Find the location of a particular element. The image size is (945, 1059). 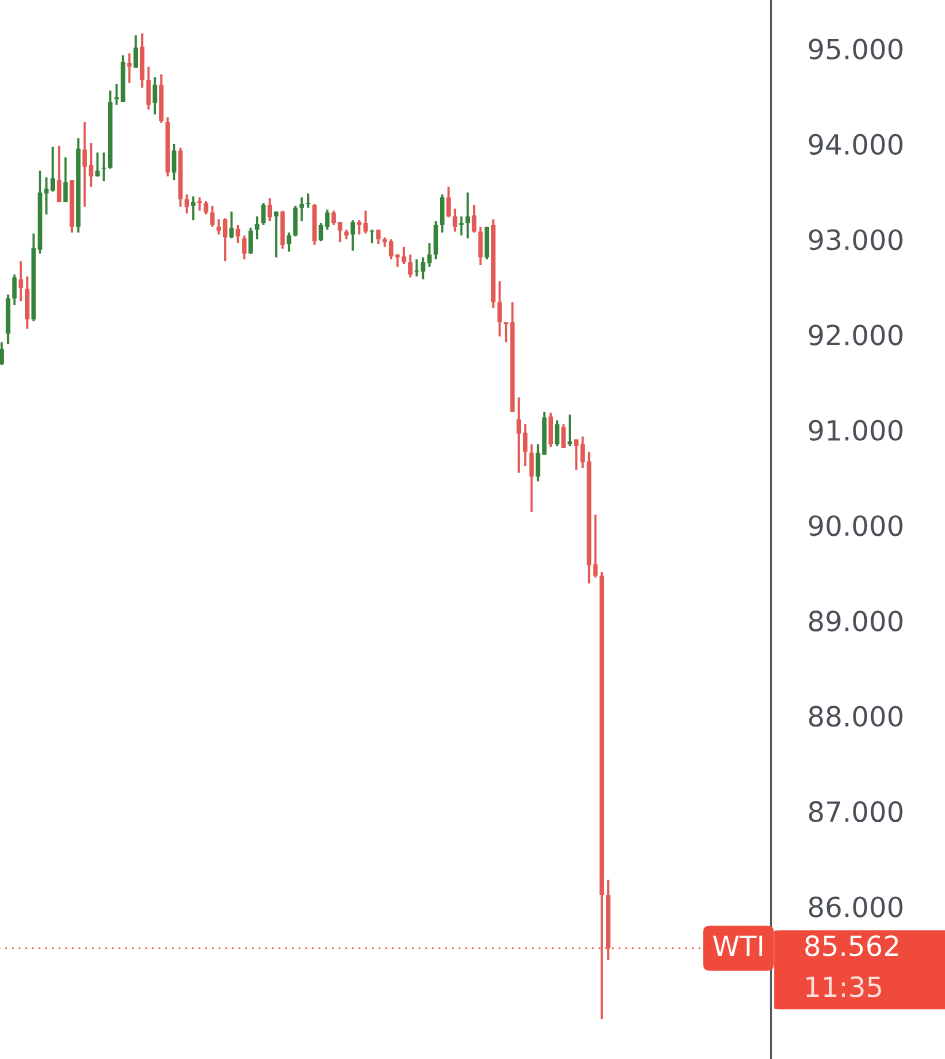

y-tick-label: 89.000 is located at coordinates (855, 621).